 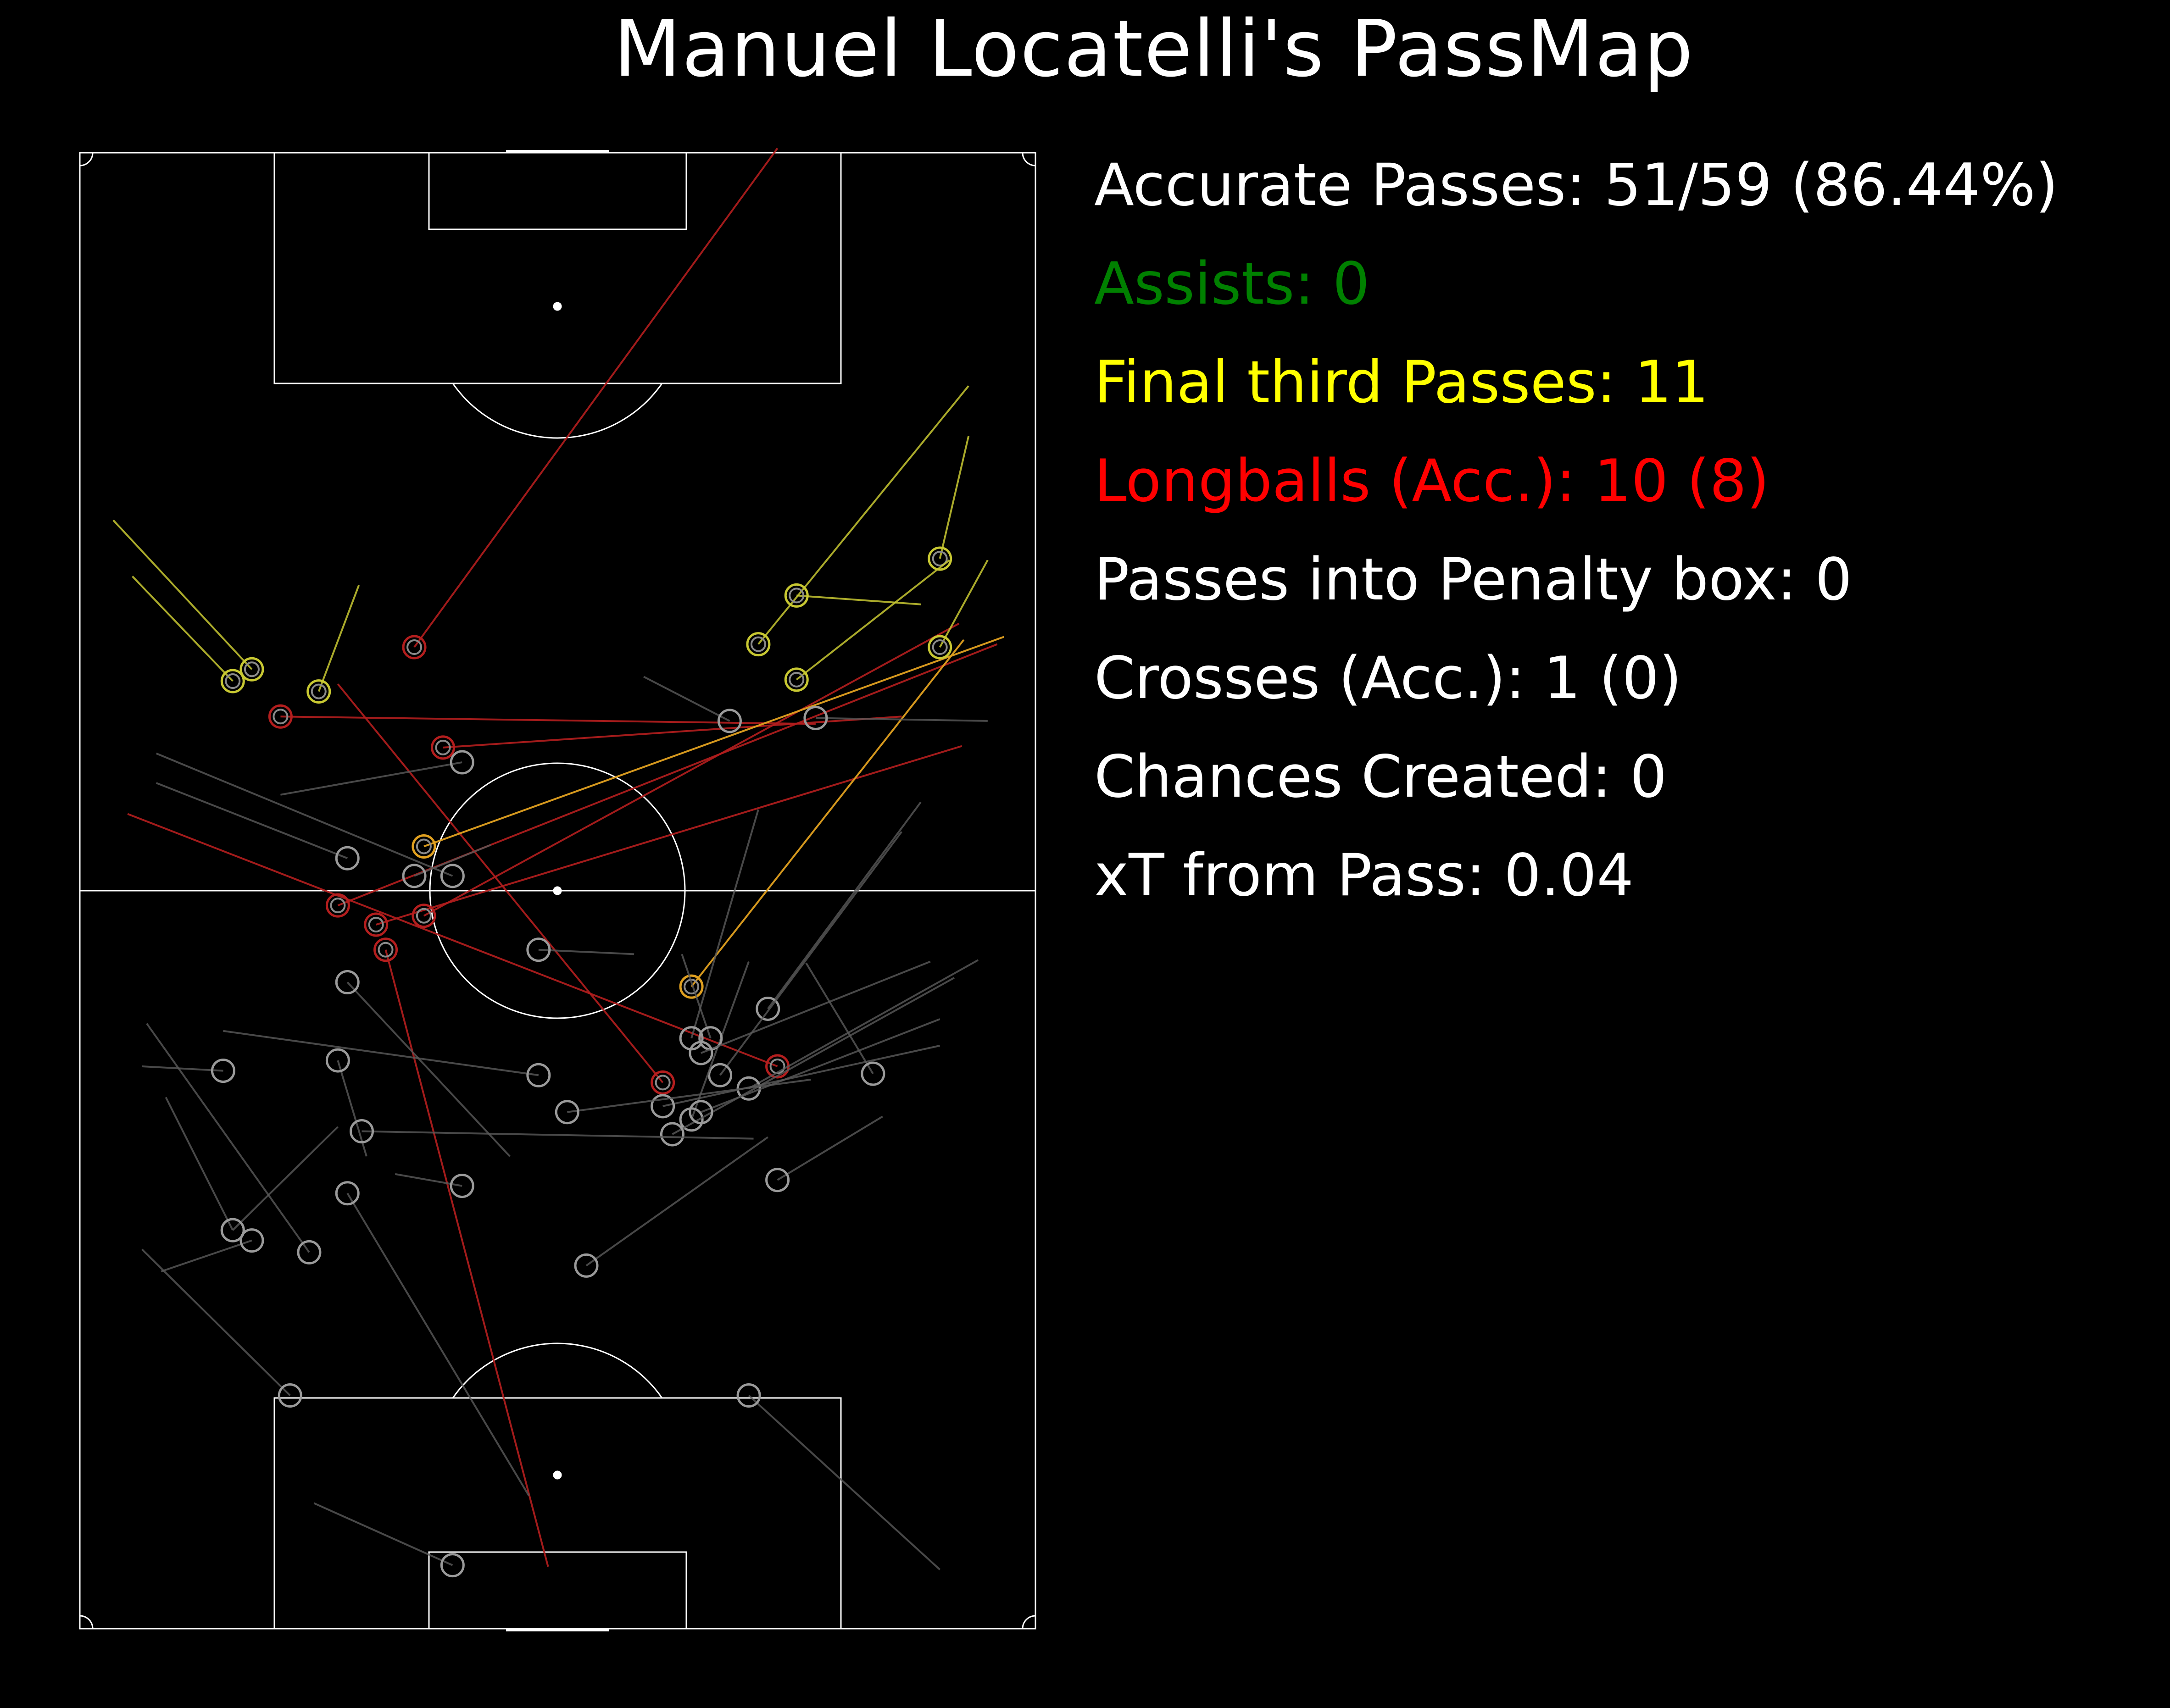 I want to click on bottom-penalty-spot, so click(x=557, y=1475).